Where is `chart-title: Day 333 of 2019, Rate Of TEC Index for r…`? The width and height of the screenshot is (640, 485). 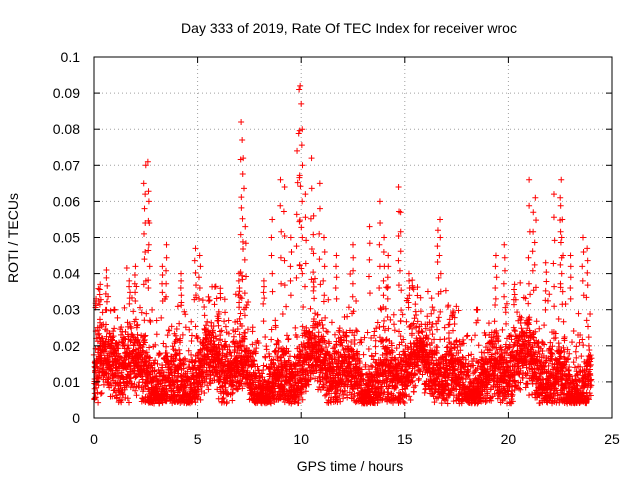
chart-title: Day 333 of 2019, Rate Of TEC Index for r… is located at coordinates (349, 28).